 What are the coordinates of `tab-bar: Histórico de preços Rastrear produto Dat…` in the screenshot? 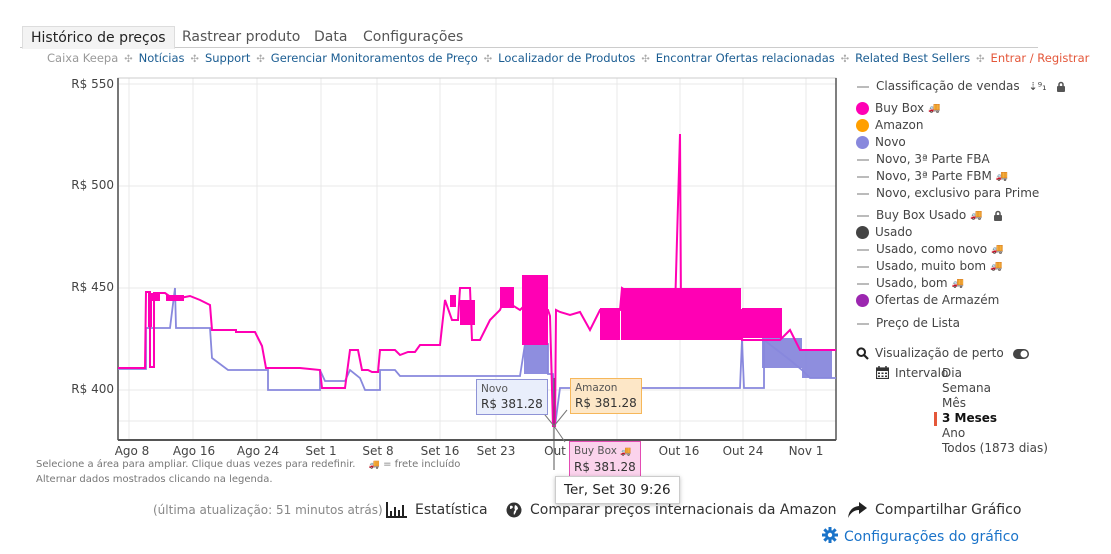 It's located at (529, 37).